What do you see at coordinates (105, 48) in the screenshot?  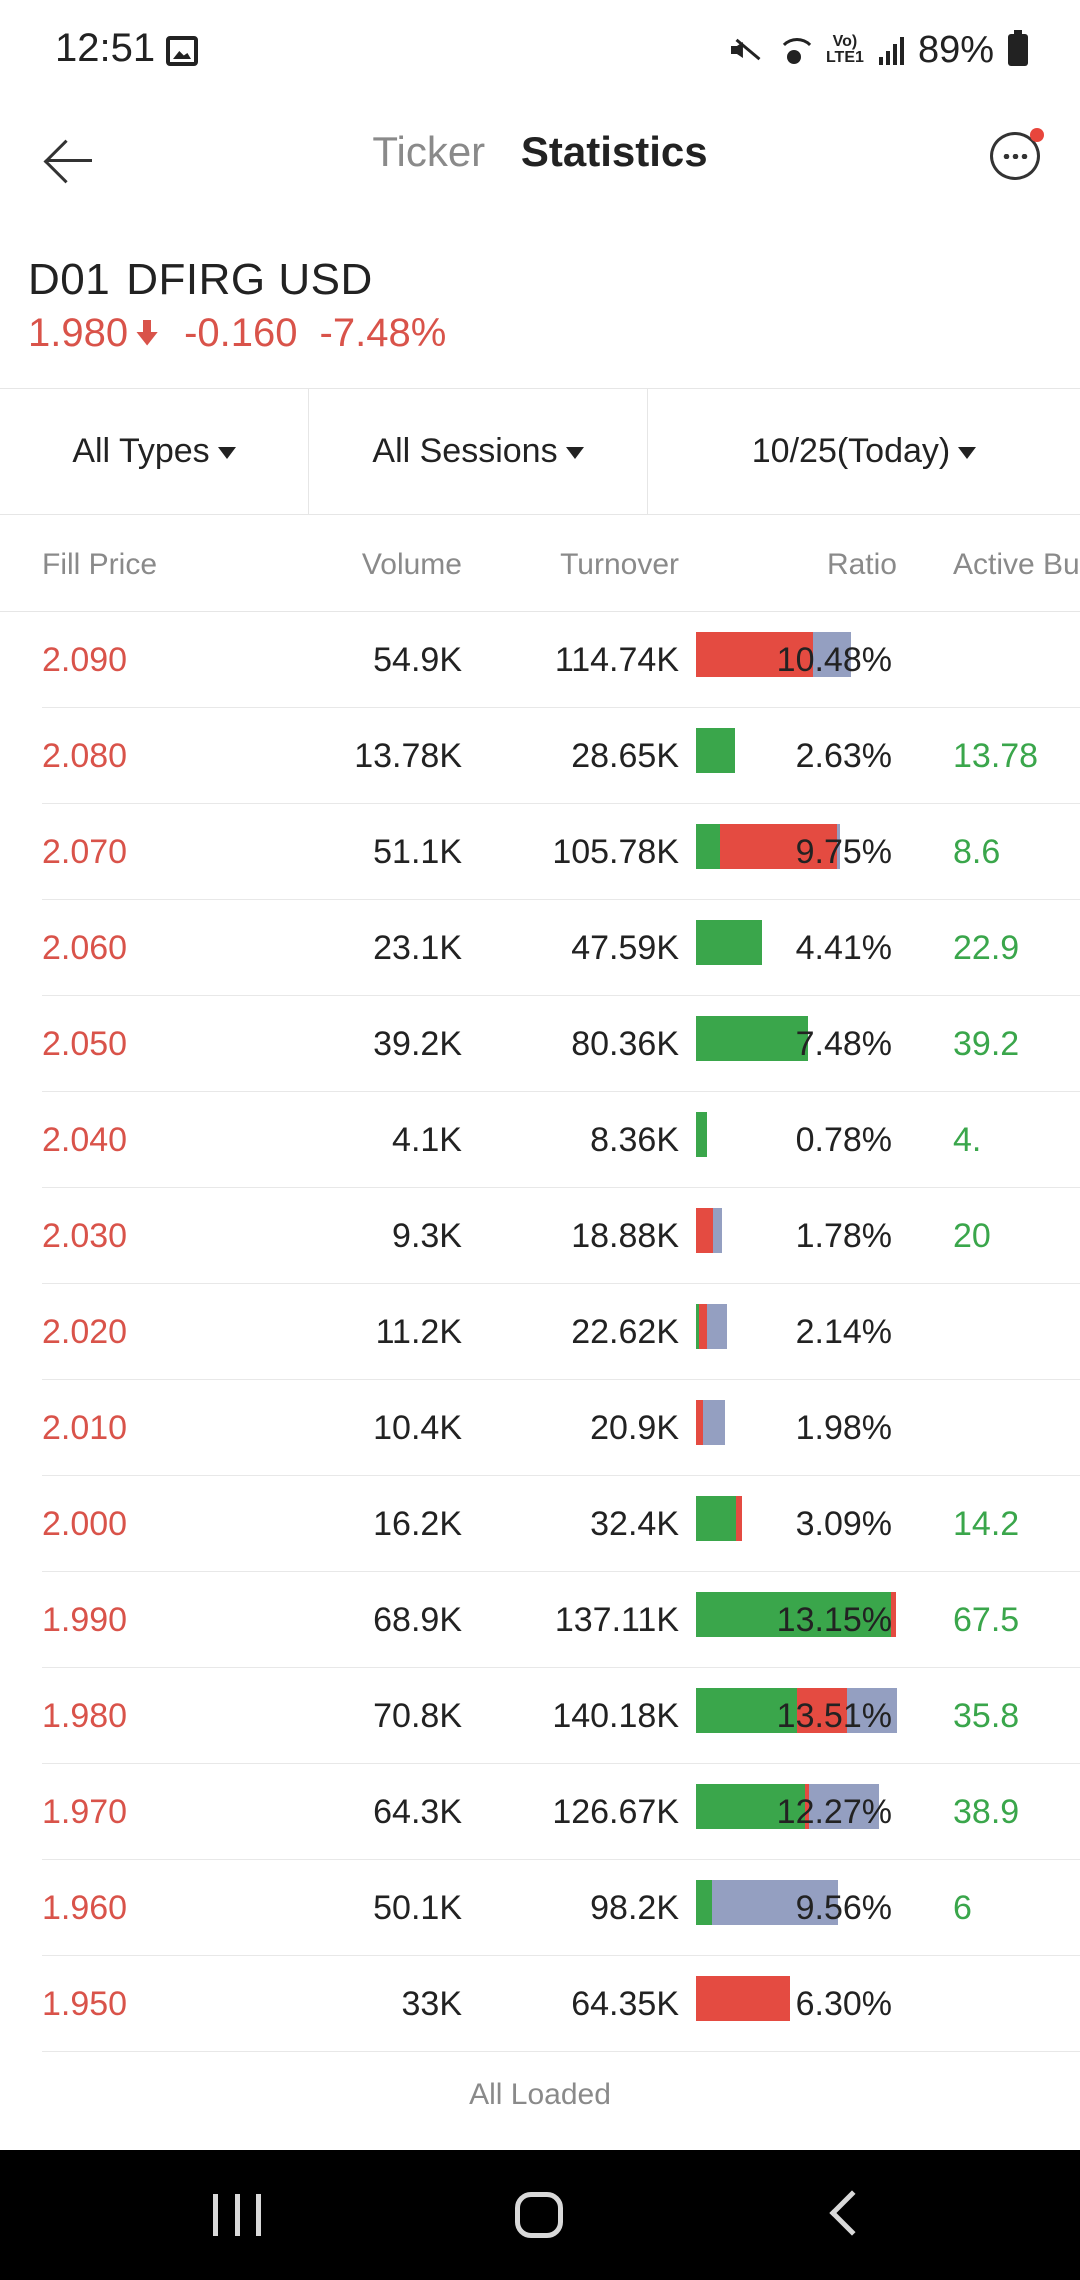 I see `status-time: 12:51` at bounding box center [105, 48].